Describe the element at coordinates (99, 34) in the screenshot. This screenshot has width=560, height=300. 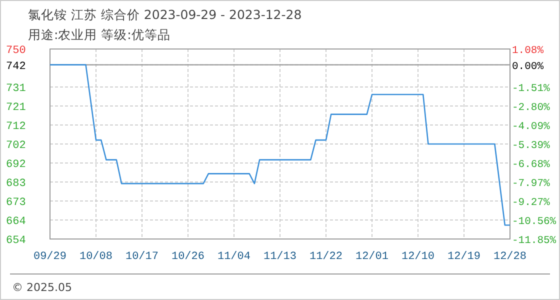
I see `chart-subtitle: 用途:农业用 等级:优等品` at that location.